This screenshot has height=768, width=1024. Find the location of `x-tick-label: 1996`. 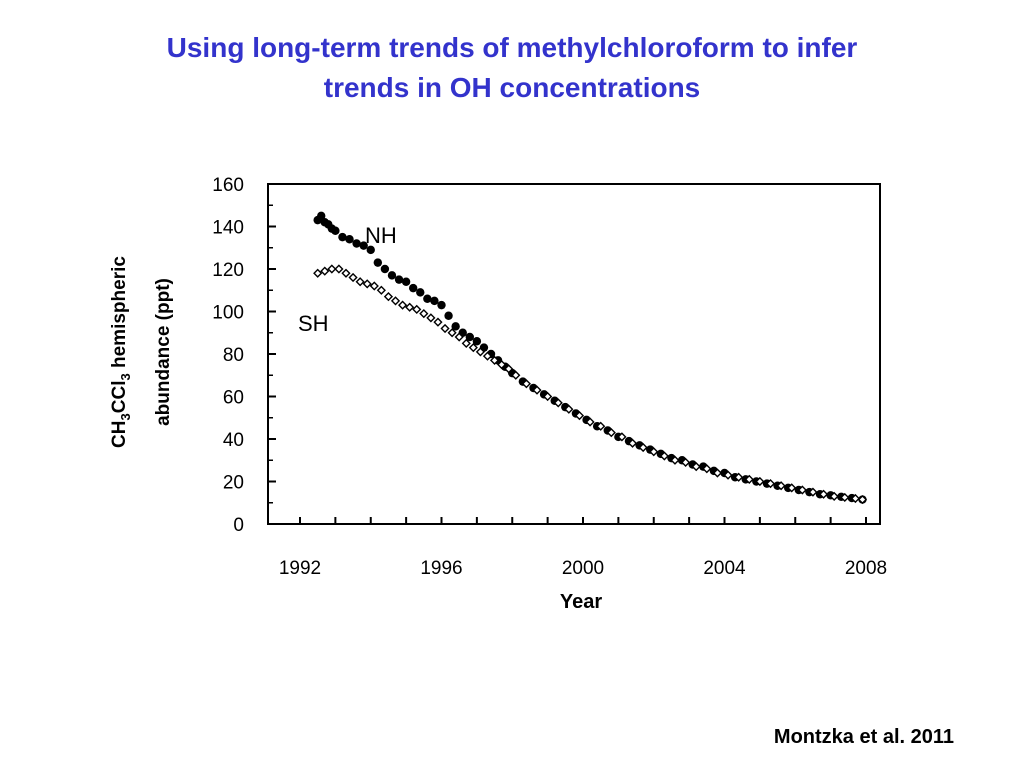

x-tick-label: 1996 is located at coordinates (441, 568).